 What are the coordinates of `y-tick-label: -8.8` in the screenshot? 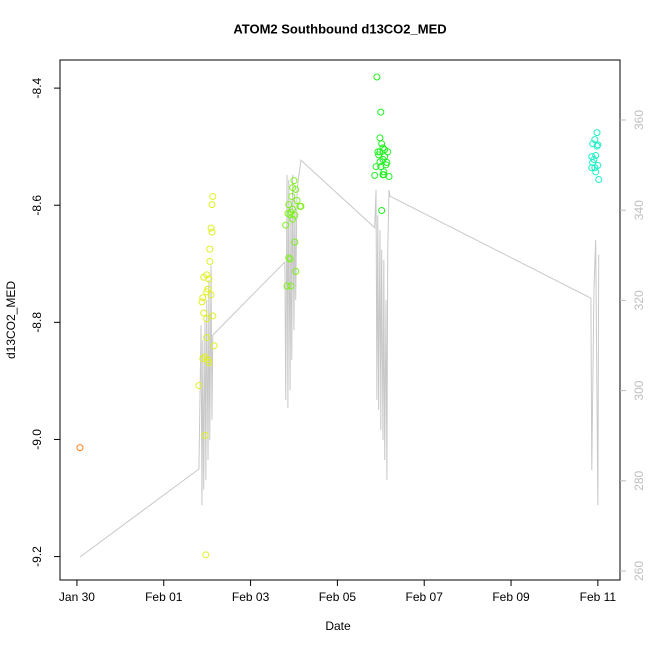 It's located at (37, 322).